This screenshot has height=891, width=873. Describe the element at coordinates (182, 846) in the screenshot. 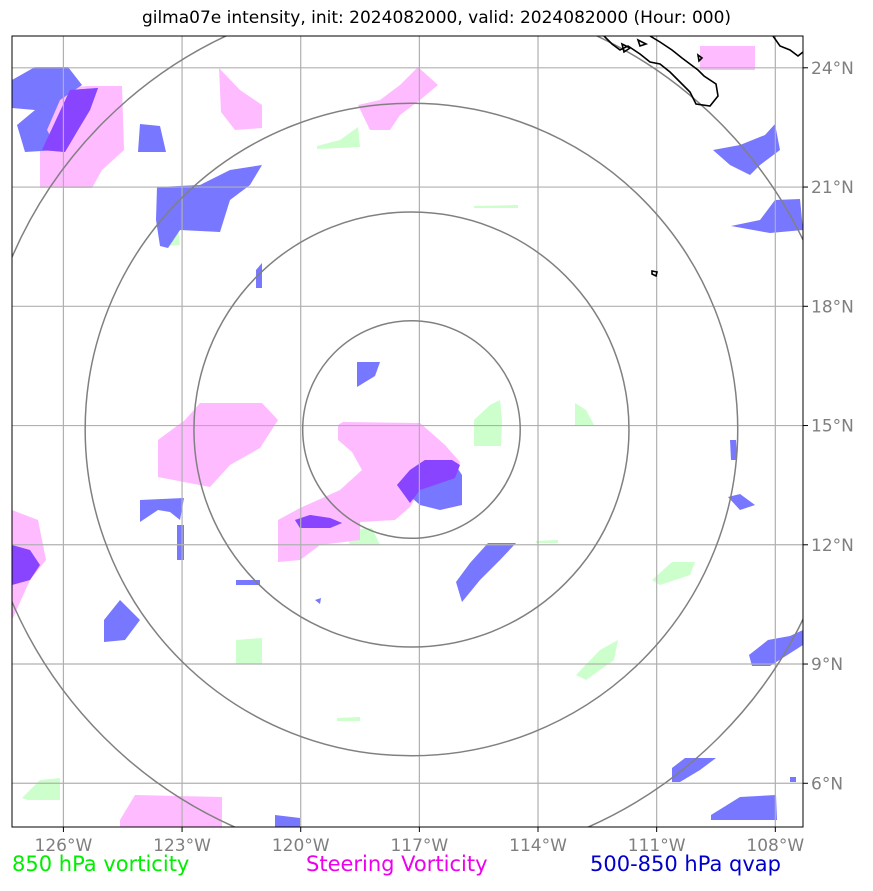

I see `lon-tick-label: 123°W` at that location.